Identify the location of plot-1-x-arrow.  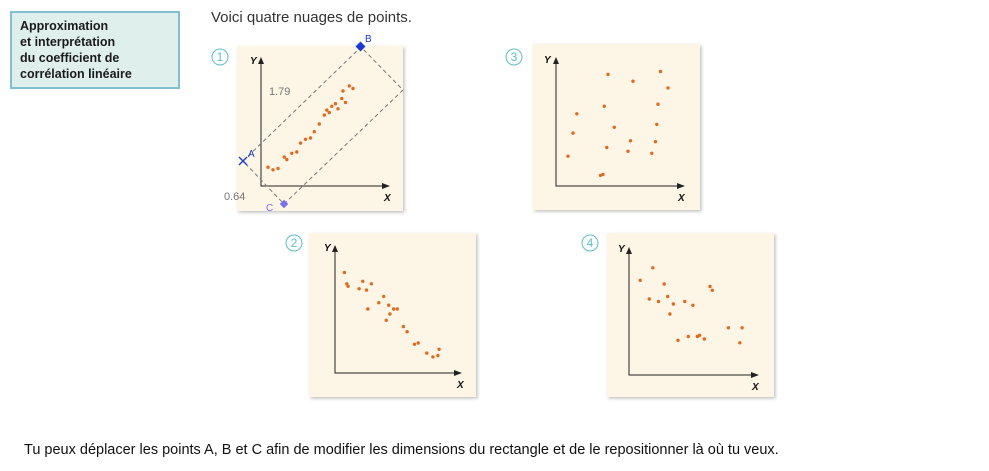
(386, 186).